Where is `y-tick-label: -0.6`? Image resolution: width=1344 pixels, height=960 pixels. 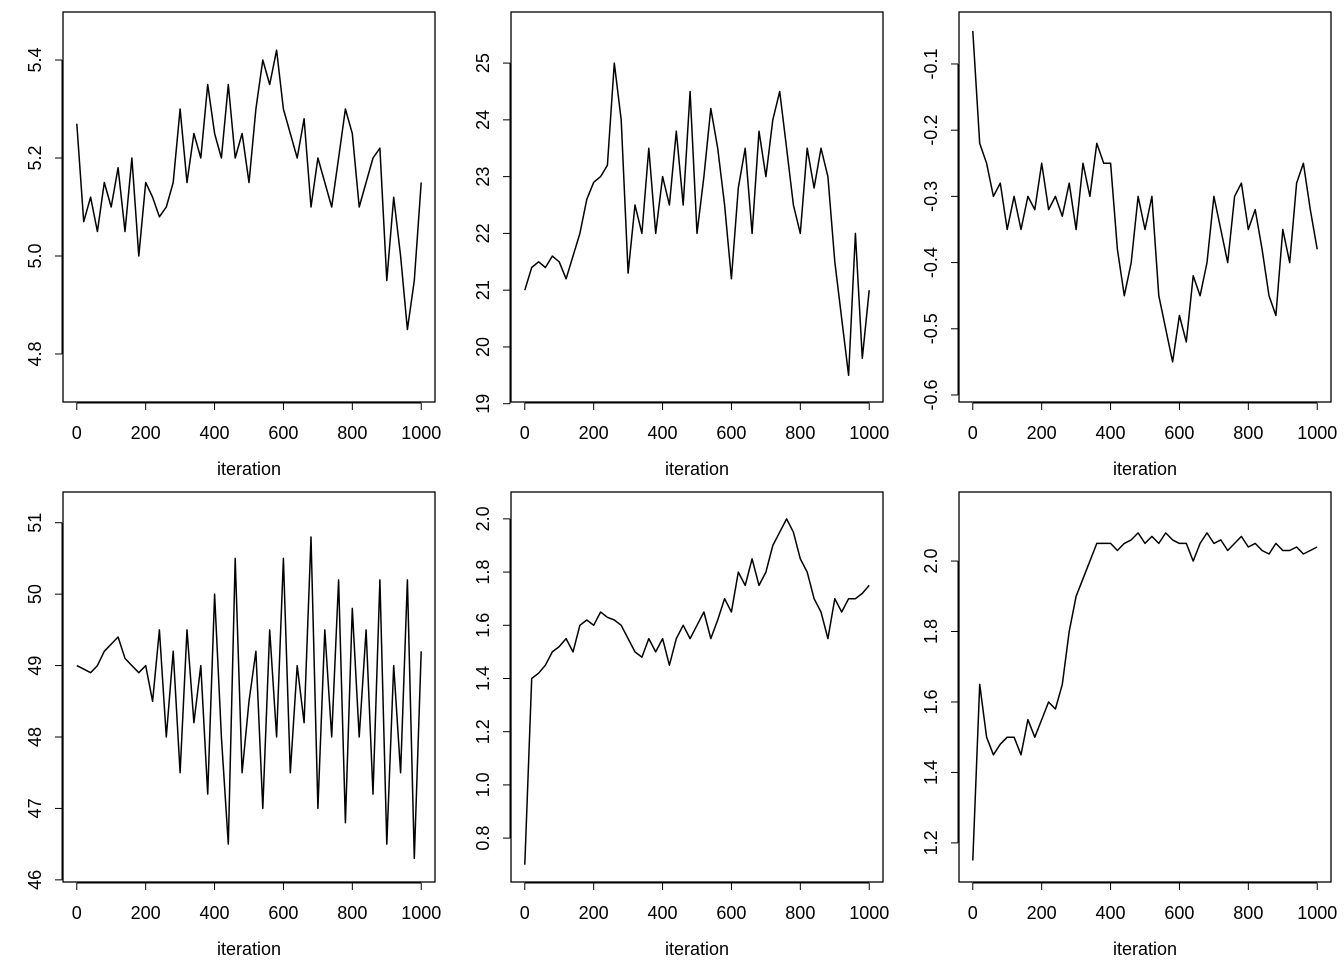
y-tick-label: -0.6 is located at coordinates (931, 394).